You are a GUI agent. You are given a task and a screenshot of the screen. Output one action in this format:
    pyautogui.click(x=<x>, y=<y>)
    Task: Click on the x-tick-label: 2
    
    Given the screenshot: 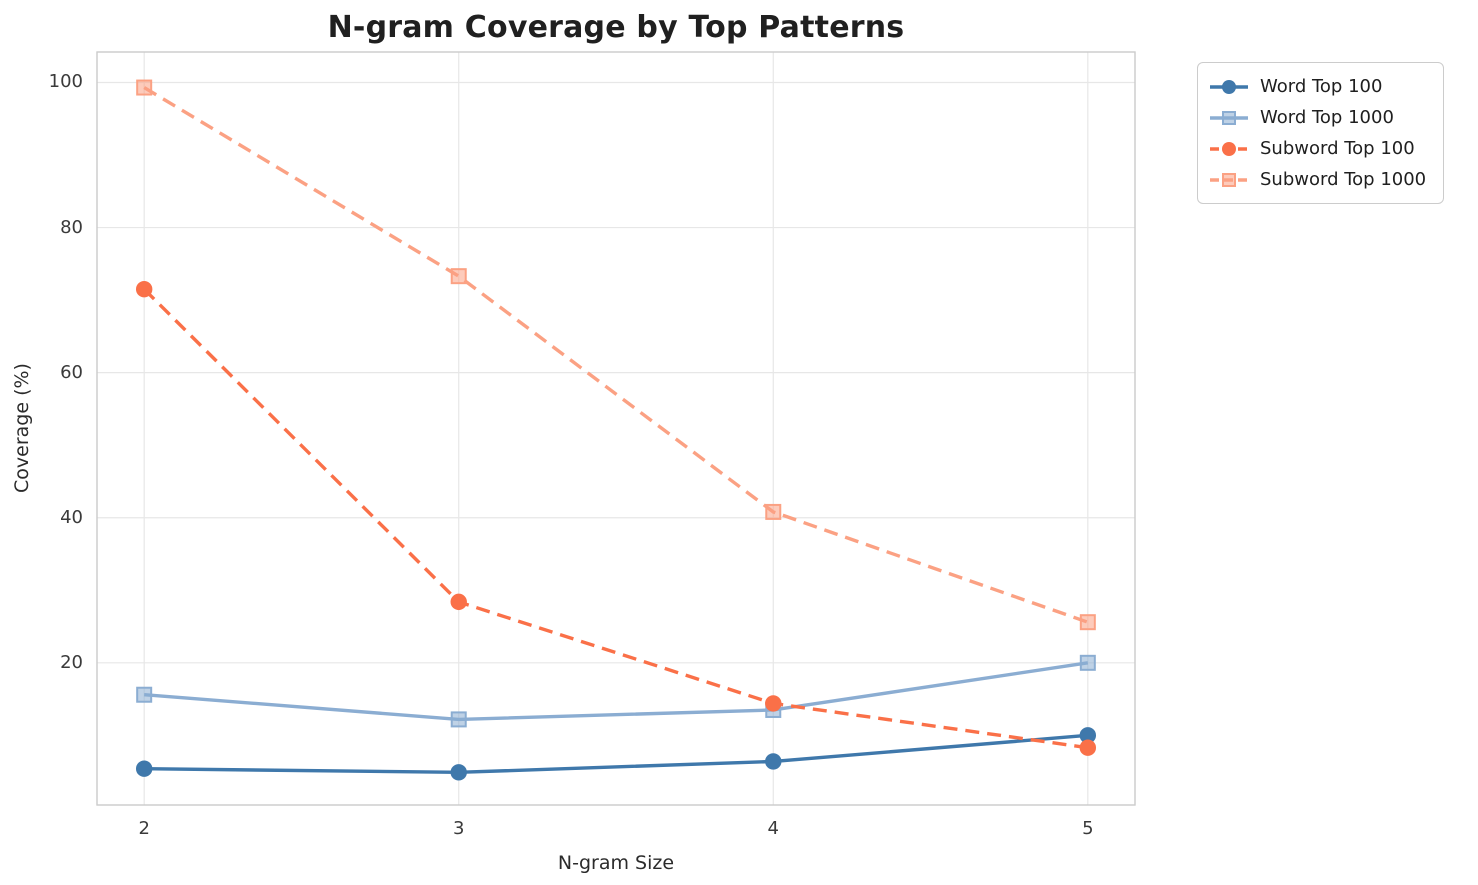 What is the action you would take?
    pyautogui.click(x=144, y=828)
    